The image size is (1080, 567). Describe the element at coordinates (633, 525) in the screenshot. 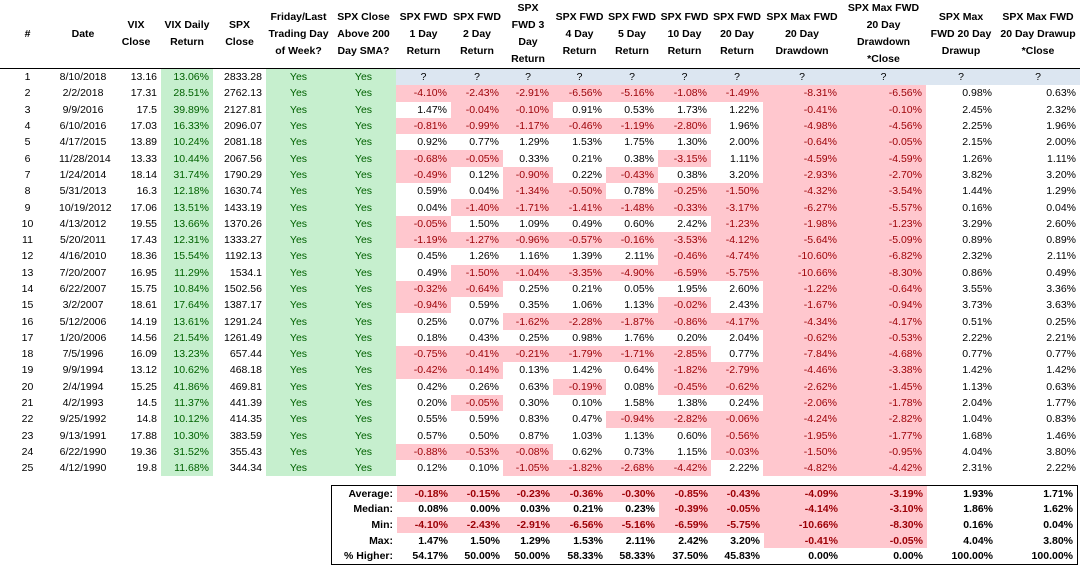

I see `summary-value: -5.16%` at that location.